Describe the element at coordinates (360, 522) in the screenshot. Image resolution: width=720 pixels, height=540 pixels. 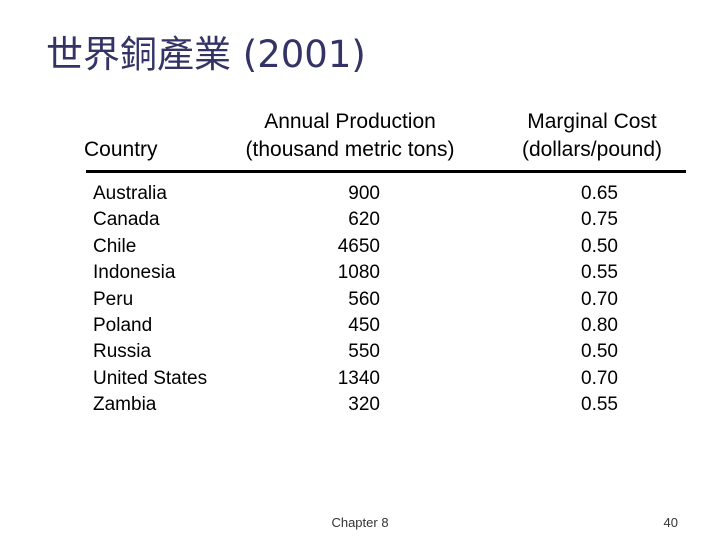
I see `footer-chapter-label: Chapter 8` at that location.